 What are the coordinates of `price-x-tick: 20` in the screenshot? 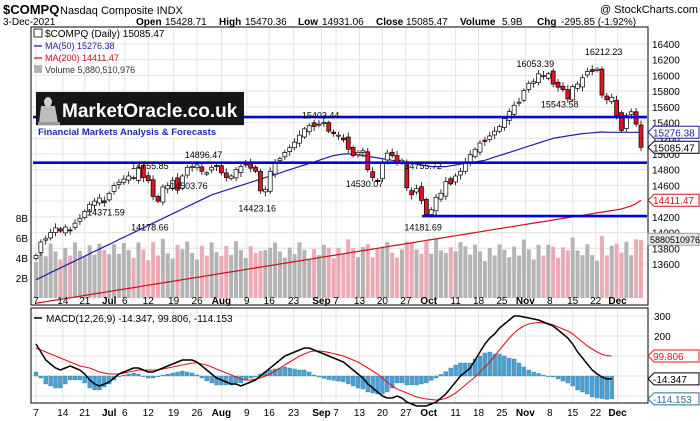 It's located at (383, 301).